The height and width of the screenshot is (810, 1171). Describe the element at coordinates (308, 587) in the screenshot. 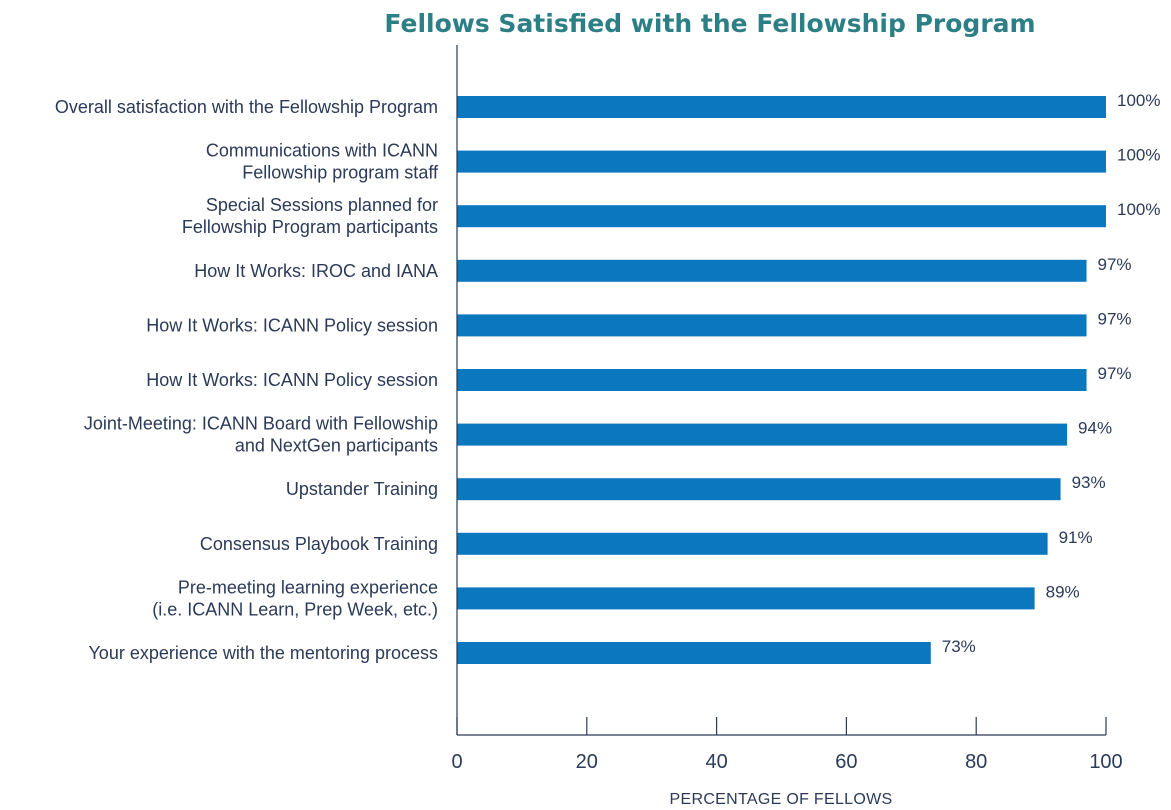

I see `category-label: Pre-meeting learning experience` at that location.